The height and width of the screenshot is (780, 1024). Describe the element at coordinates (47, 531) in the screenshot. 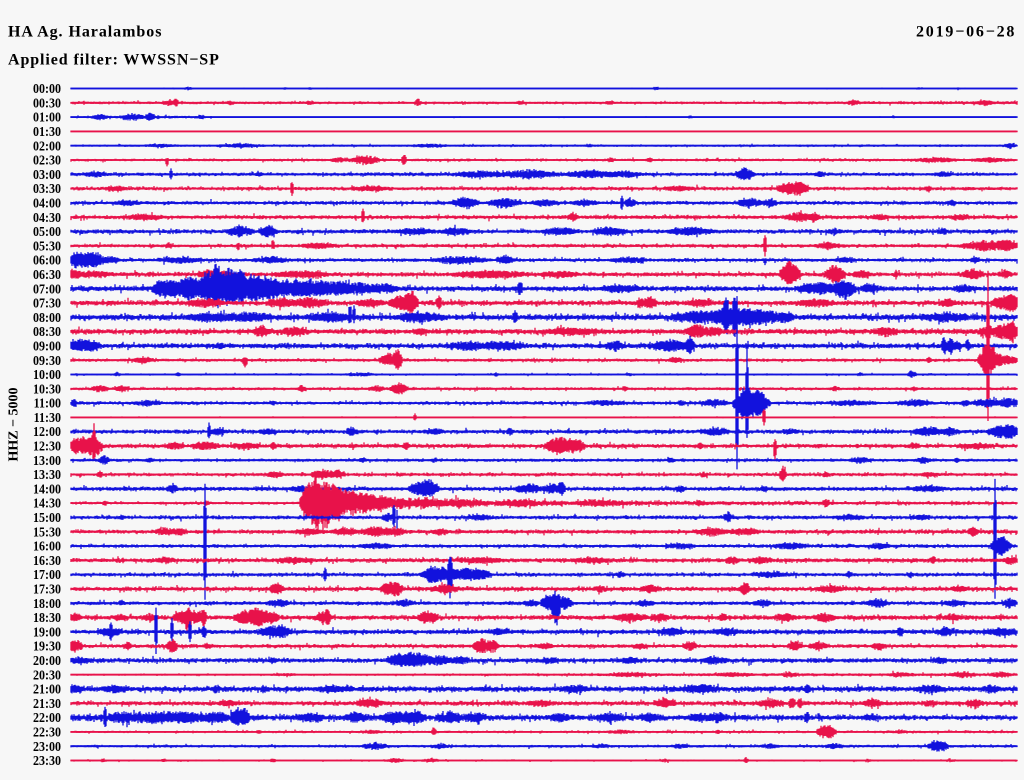

I see `svg-text: 15:30` at that location.